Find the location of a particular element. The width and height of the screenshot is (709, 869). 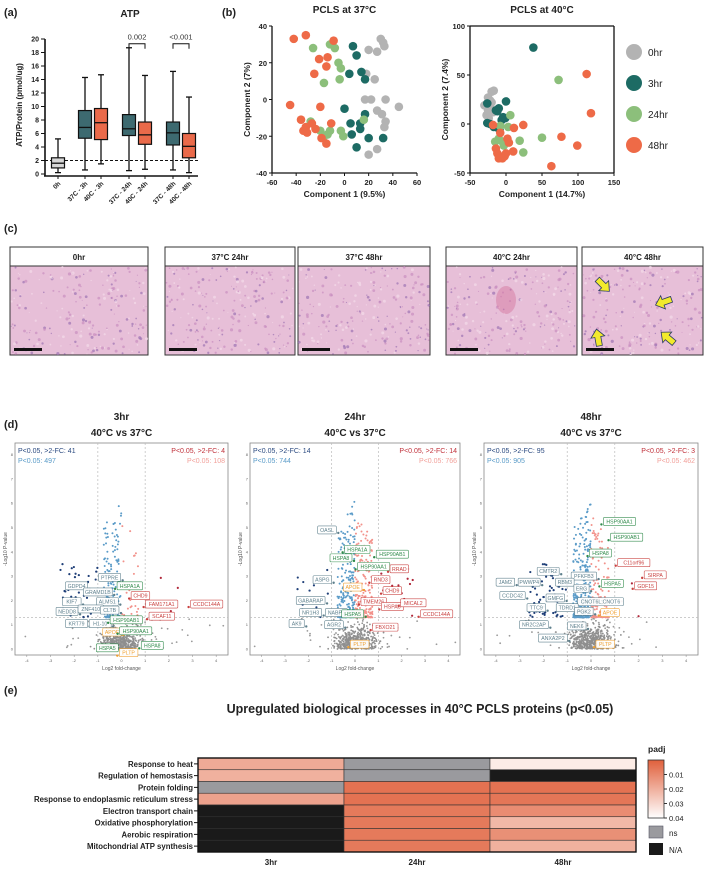

y-axis-label: ATP/Protein (pmol/ug) is located at coordinates (19, 105).